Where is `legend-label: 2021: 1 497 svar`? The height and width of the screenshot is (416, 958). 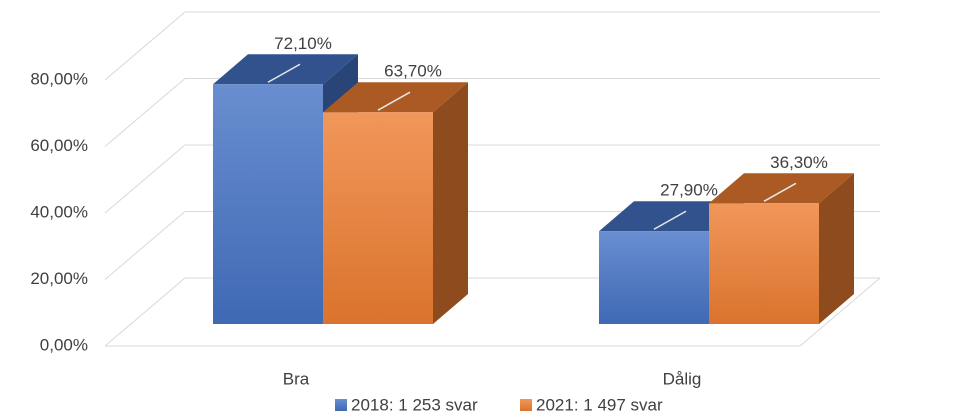
legend-label: 2021: 1 497 svar is located at coordinates (599, 404).